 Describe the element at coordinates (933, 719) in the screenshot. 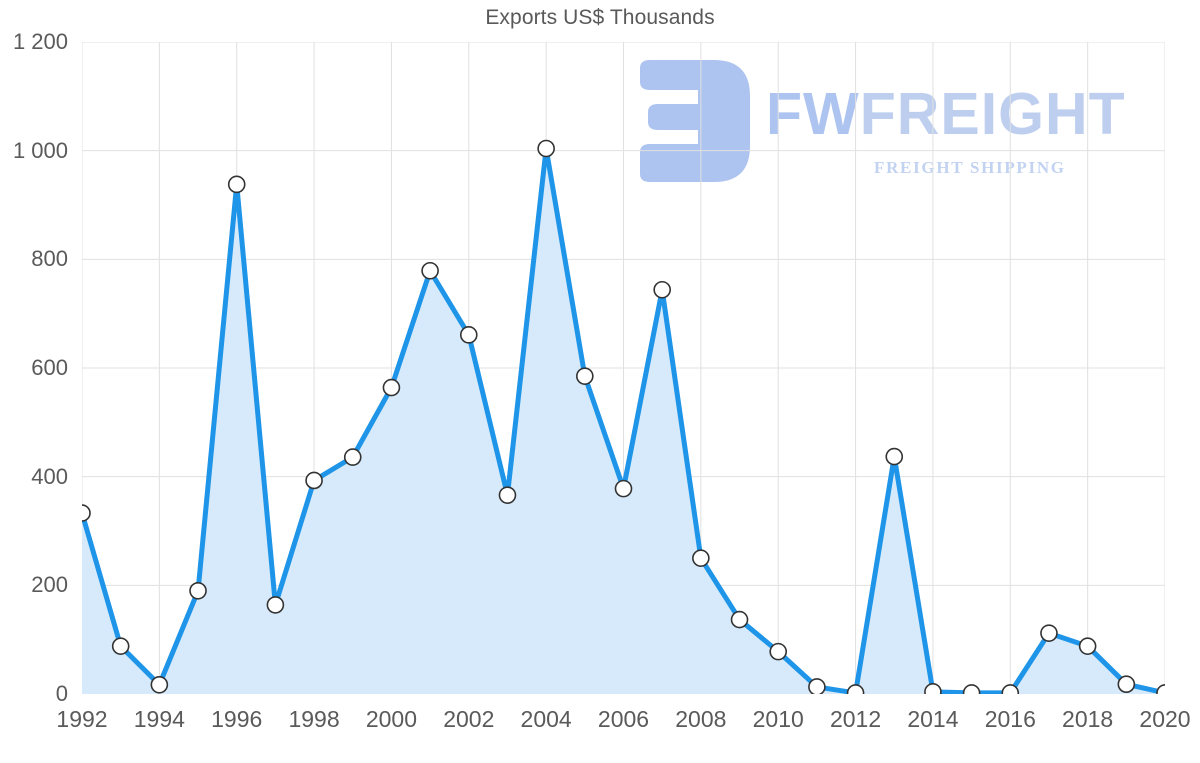

I see `x-axis-tick-label: 2014` at that location.